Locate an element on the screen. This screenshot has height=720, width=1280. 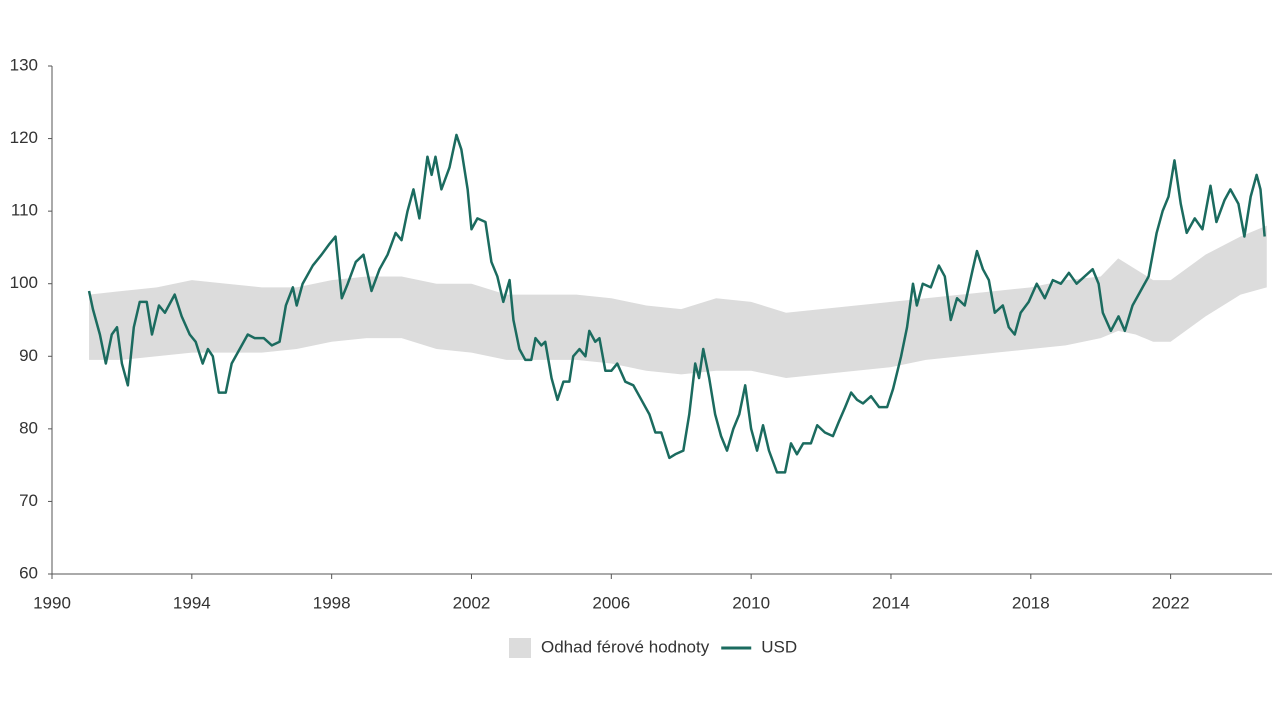
x-tick-label: 1994 is located at coordinates (192, 602).